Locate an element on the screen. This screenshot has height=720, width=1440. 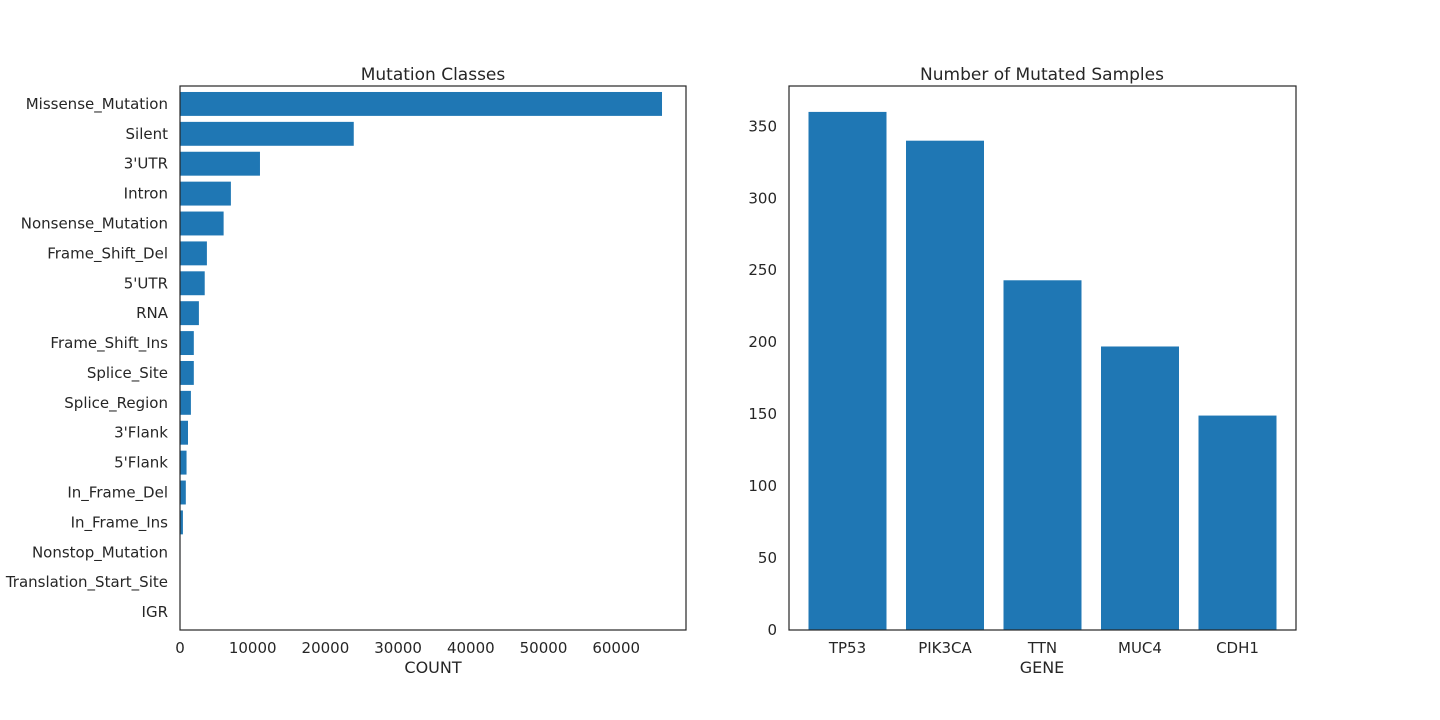
mutated-samples-gene-labels: TP53 PIK3CA TTN MUC4 CDH1 is located at coordinates (1043, 648).